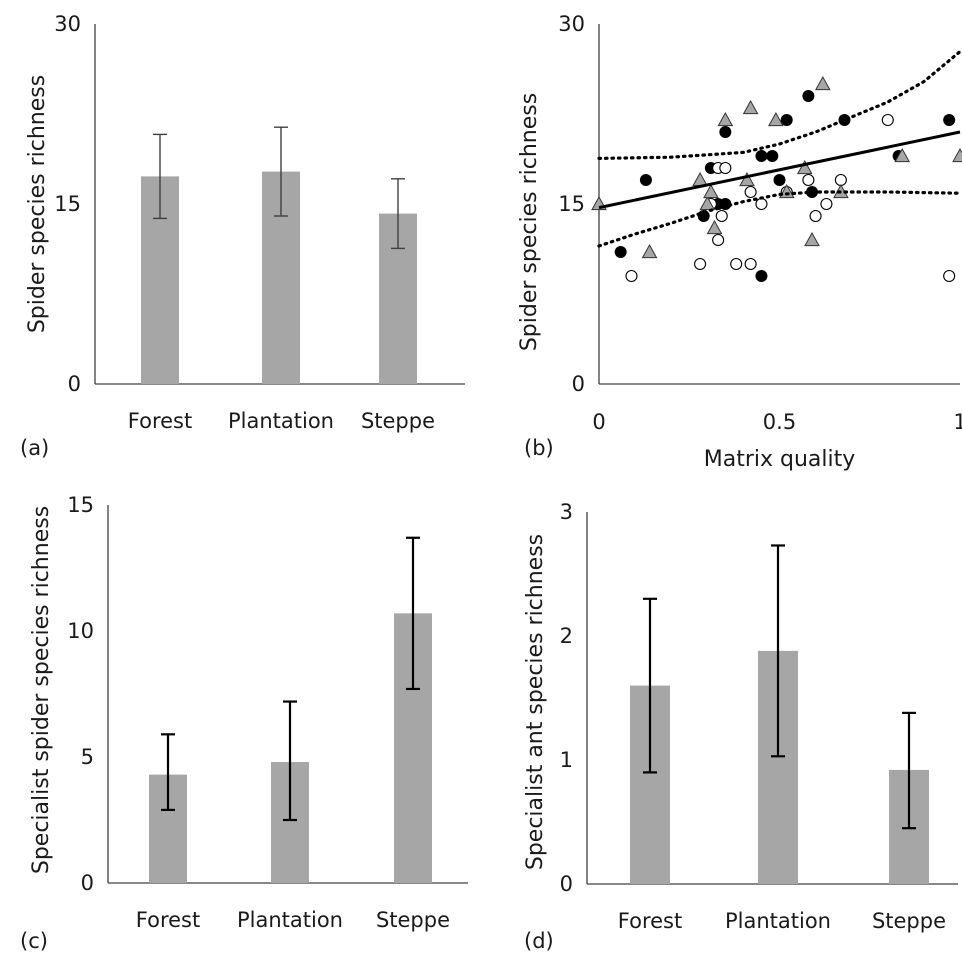 This screenshot has width=962, height=958. What do you see at coordinates (539, 941) in the screenshot?
I see `panel-d-label: (d)` at bounding box center [539, 941].